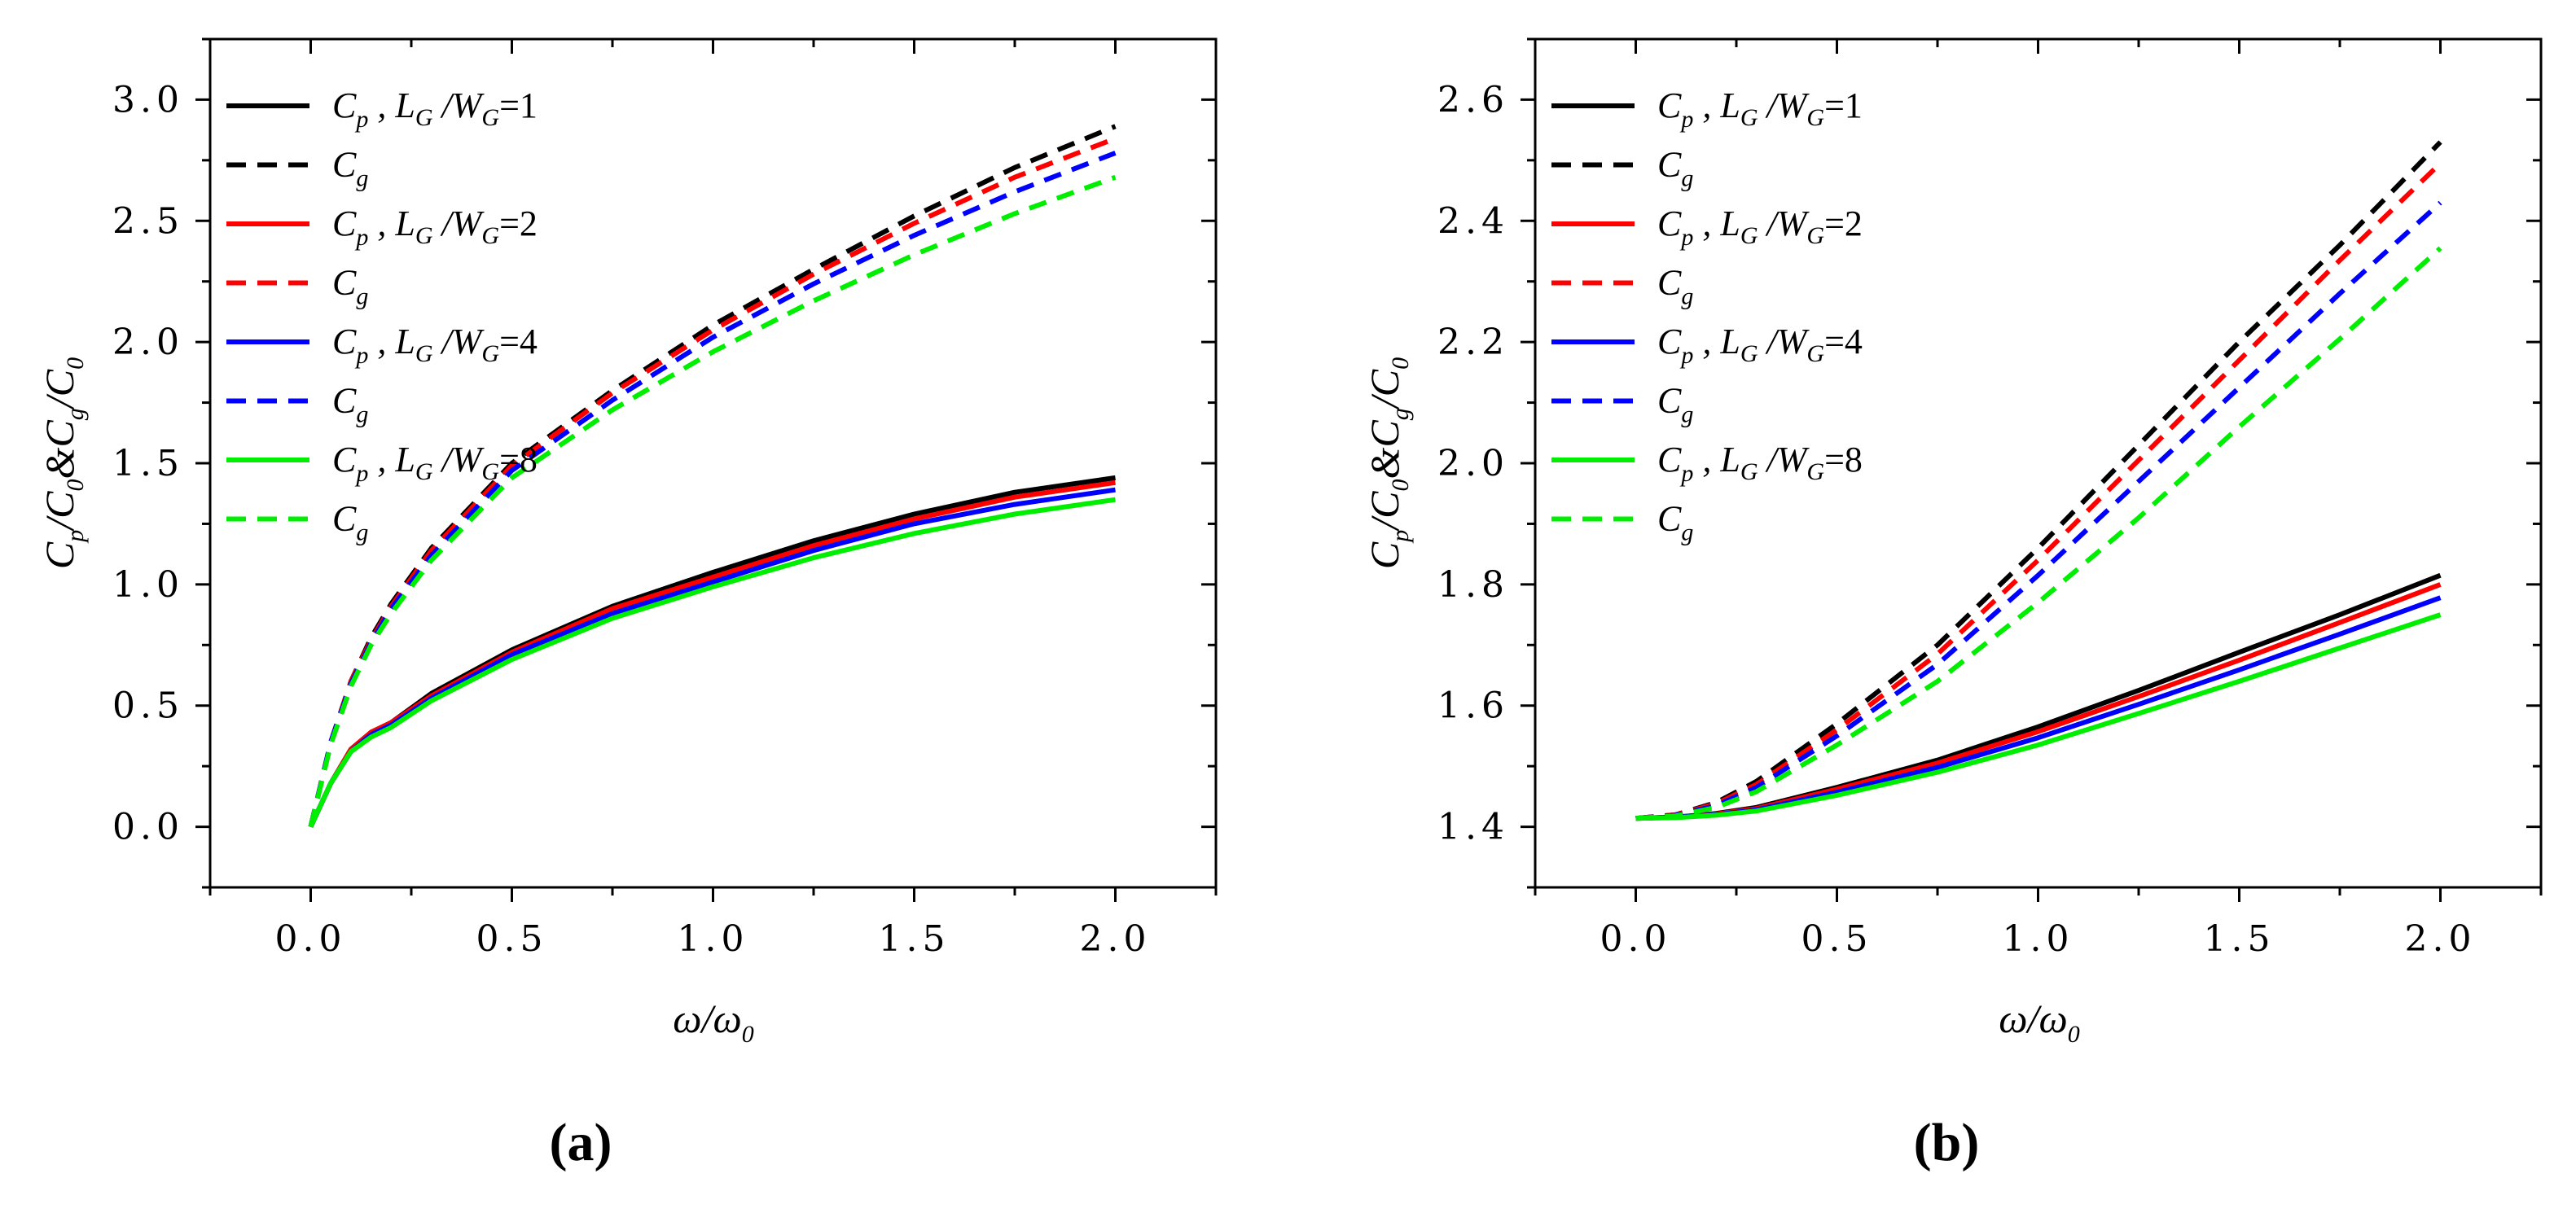 This screenshot has width=2576, height=1213. Describe the element at coordinates (1947, 1142) in the screenshot. I see `panel-label-b: (b)` at that location.